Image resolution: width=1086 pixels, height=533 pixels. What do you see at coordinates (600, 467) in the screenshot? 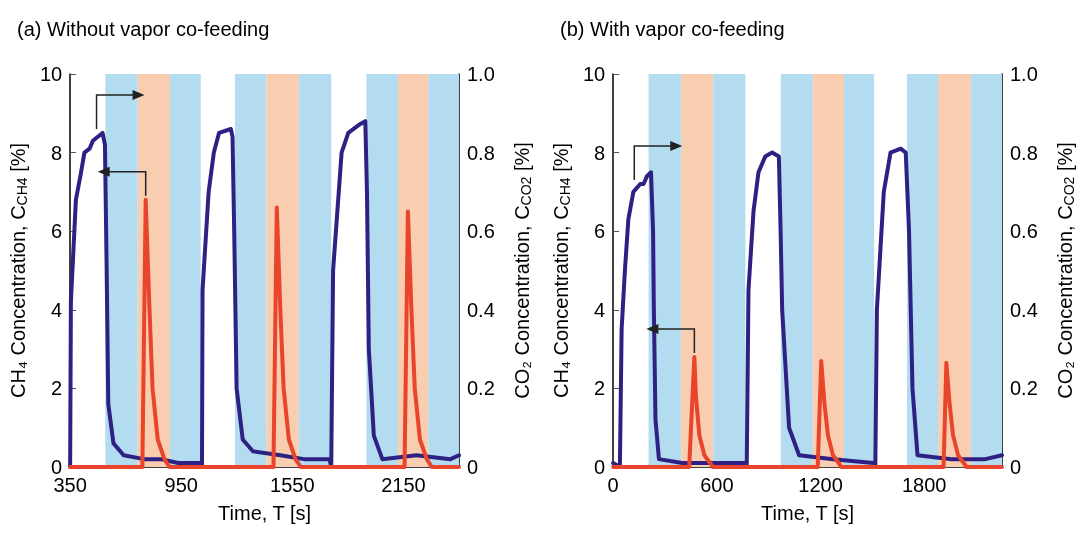
I see `y-tick-label: 0` at bounding box center [600, 467].